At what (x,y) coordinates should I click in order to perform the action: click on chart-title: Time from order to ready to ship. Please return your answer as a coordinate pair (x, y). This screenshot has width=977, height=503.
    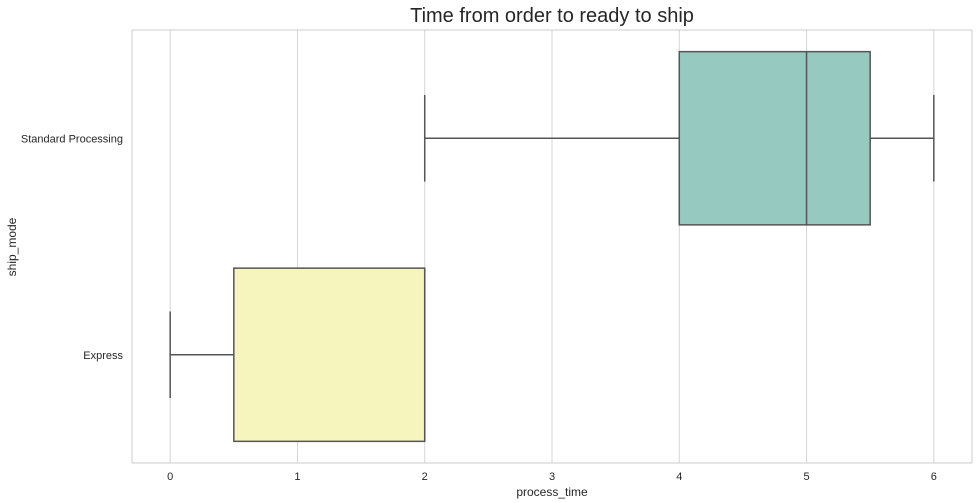
    Looking at the image, I should click on (552, 16).